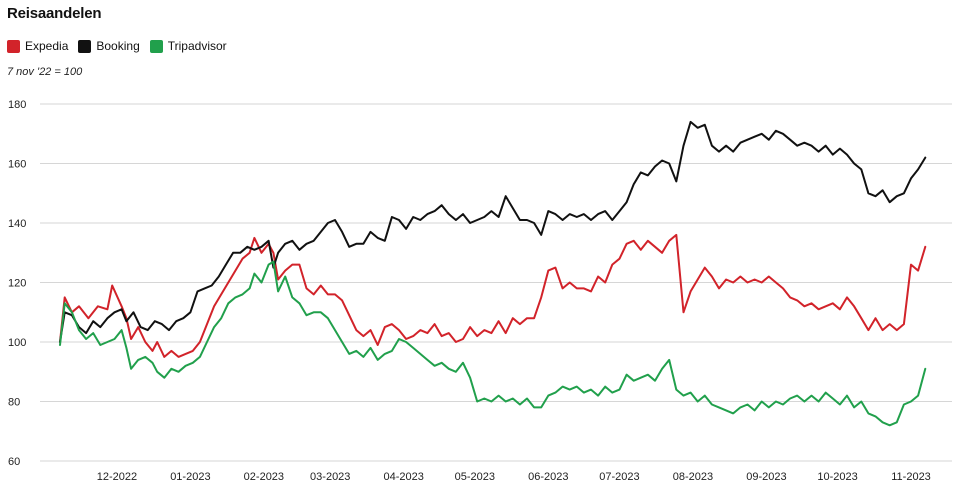 Image resolution: width=962 pixels, height=503 pixels. Describe the element at coordinates (17, 105) in the screenshot. I see `y-tick-label-180: 180` at that location.